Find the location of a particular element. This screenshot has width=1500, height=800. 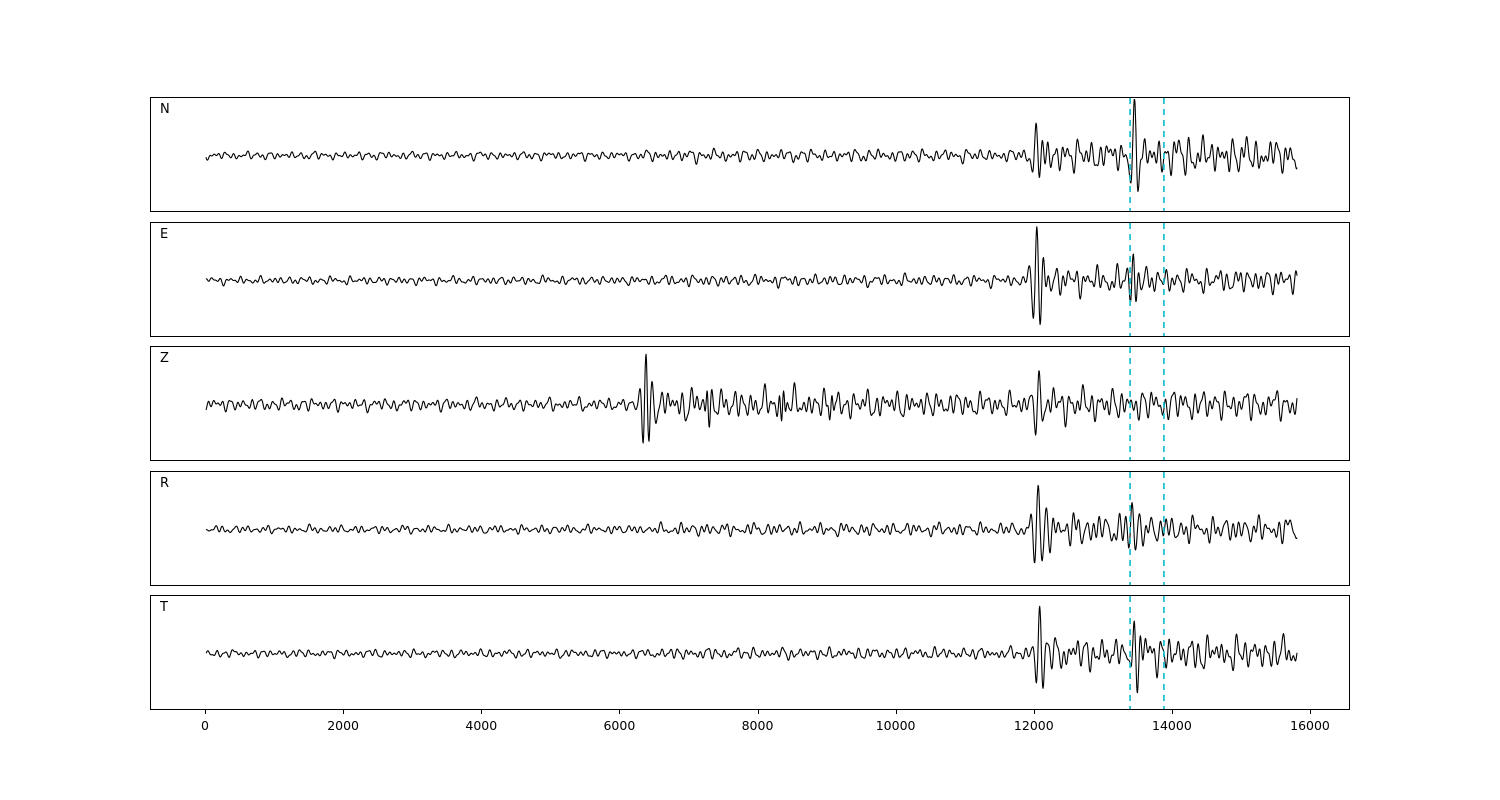

trace-plot-Z is located at coordinates (751, 403).